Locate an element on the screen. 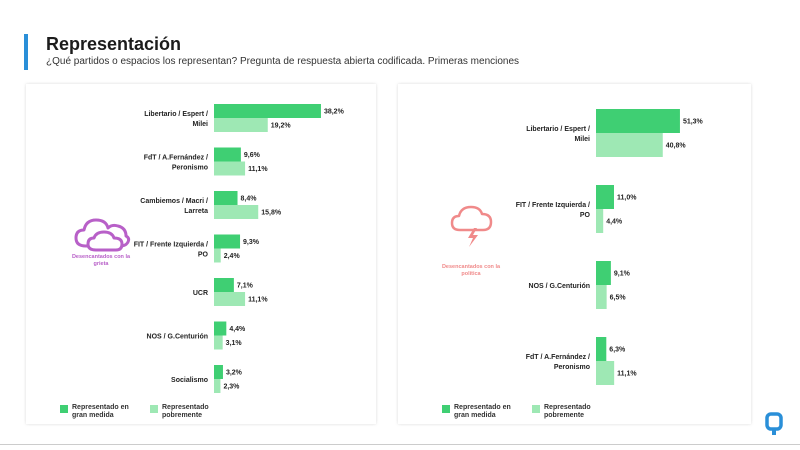 The image size is (800, 450). data-label: 6,5% is located at coordinates (618, 298).